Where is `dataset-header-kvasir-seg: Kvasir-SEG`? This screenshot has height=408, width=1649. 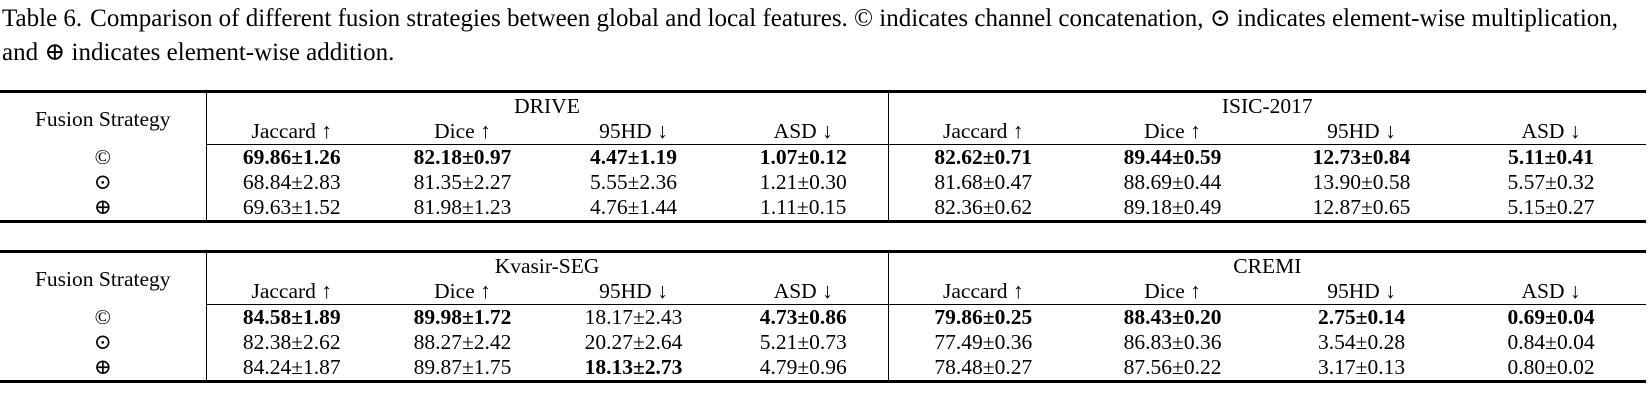 dataset-header-kvasir-seg: Kvasir-SEG is located at coordinates (547, 264).